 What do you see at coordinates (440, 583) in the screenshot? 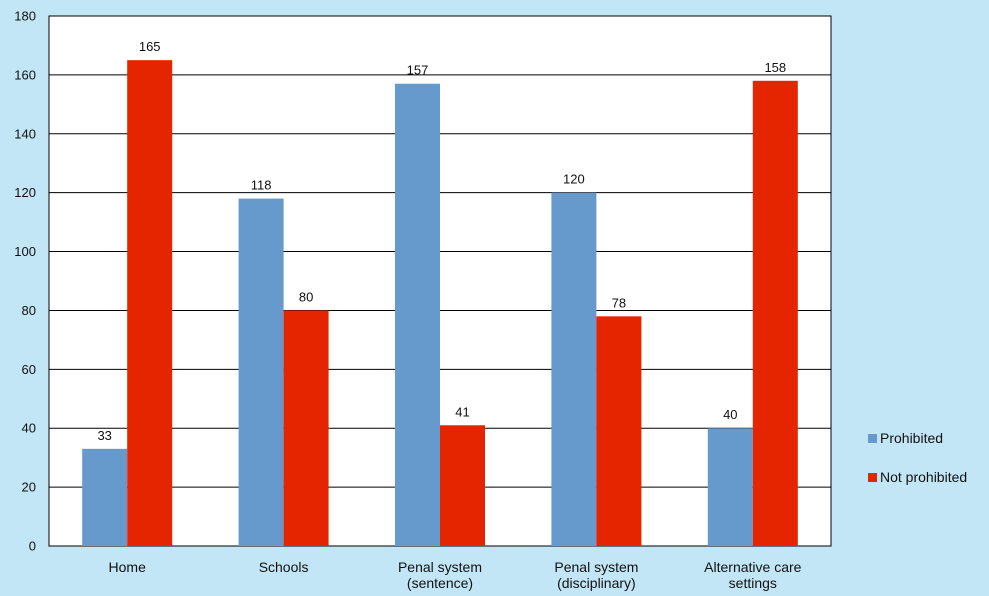
I see `x-category-label: (sentence)` at bounding box center [440, 583].